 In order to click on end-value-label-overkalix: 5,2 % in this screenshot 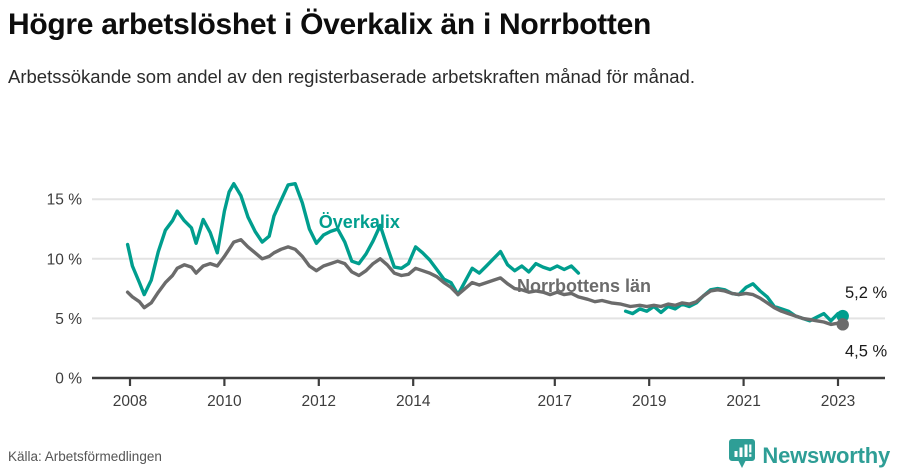, I will do `click(866, 293)`.